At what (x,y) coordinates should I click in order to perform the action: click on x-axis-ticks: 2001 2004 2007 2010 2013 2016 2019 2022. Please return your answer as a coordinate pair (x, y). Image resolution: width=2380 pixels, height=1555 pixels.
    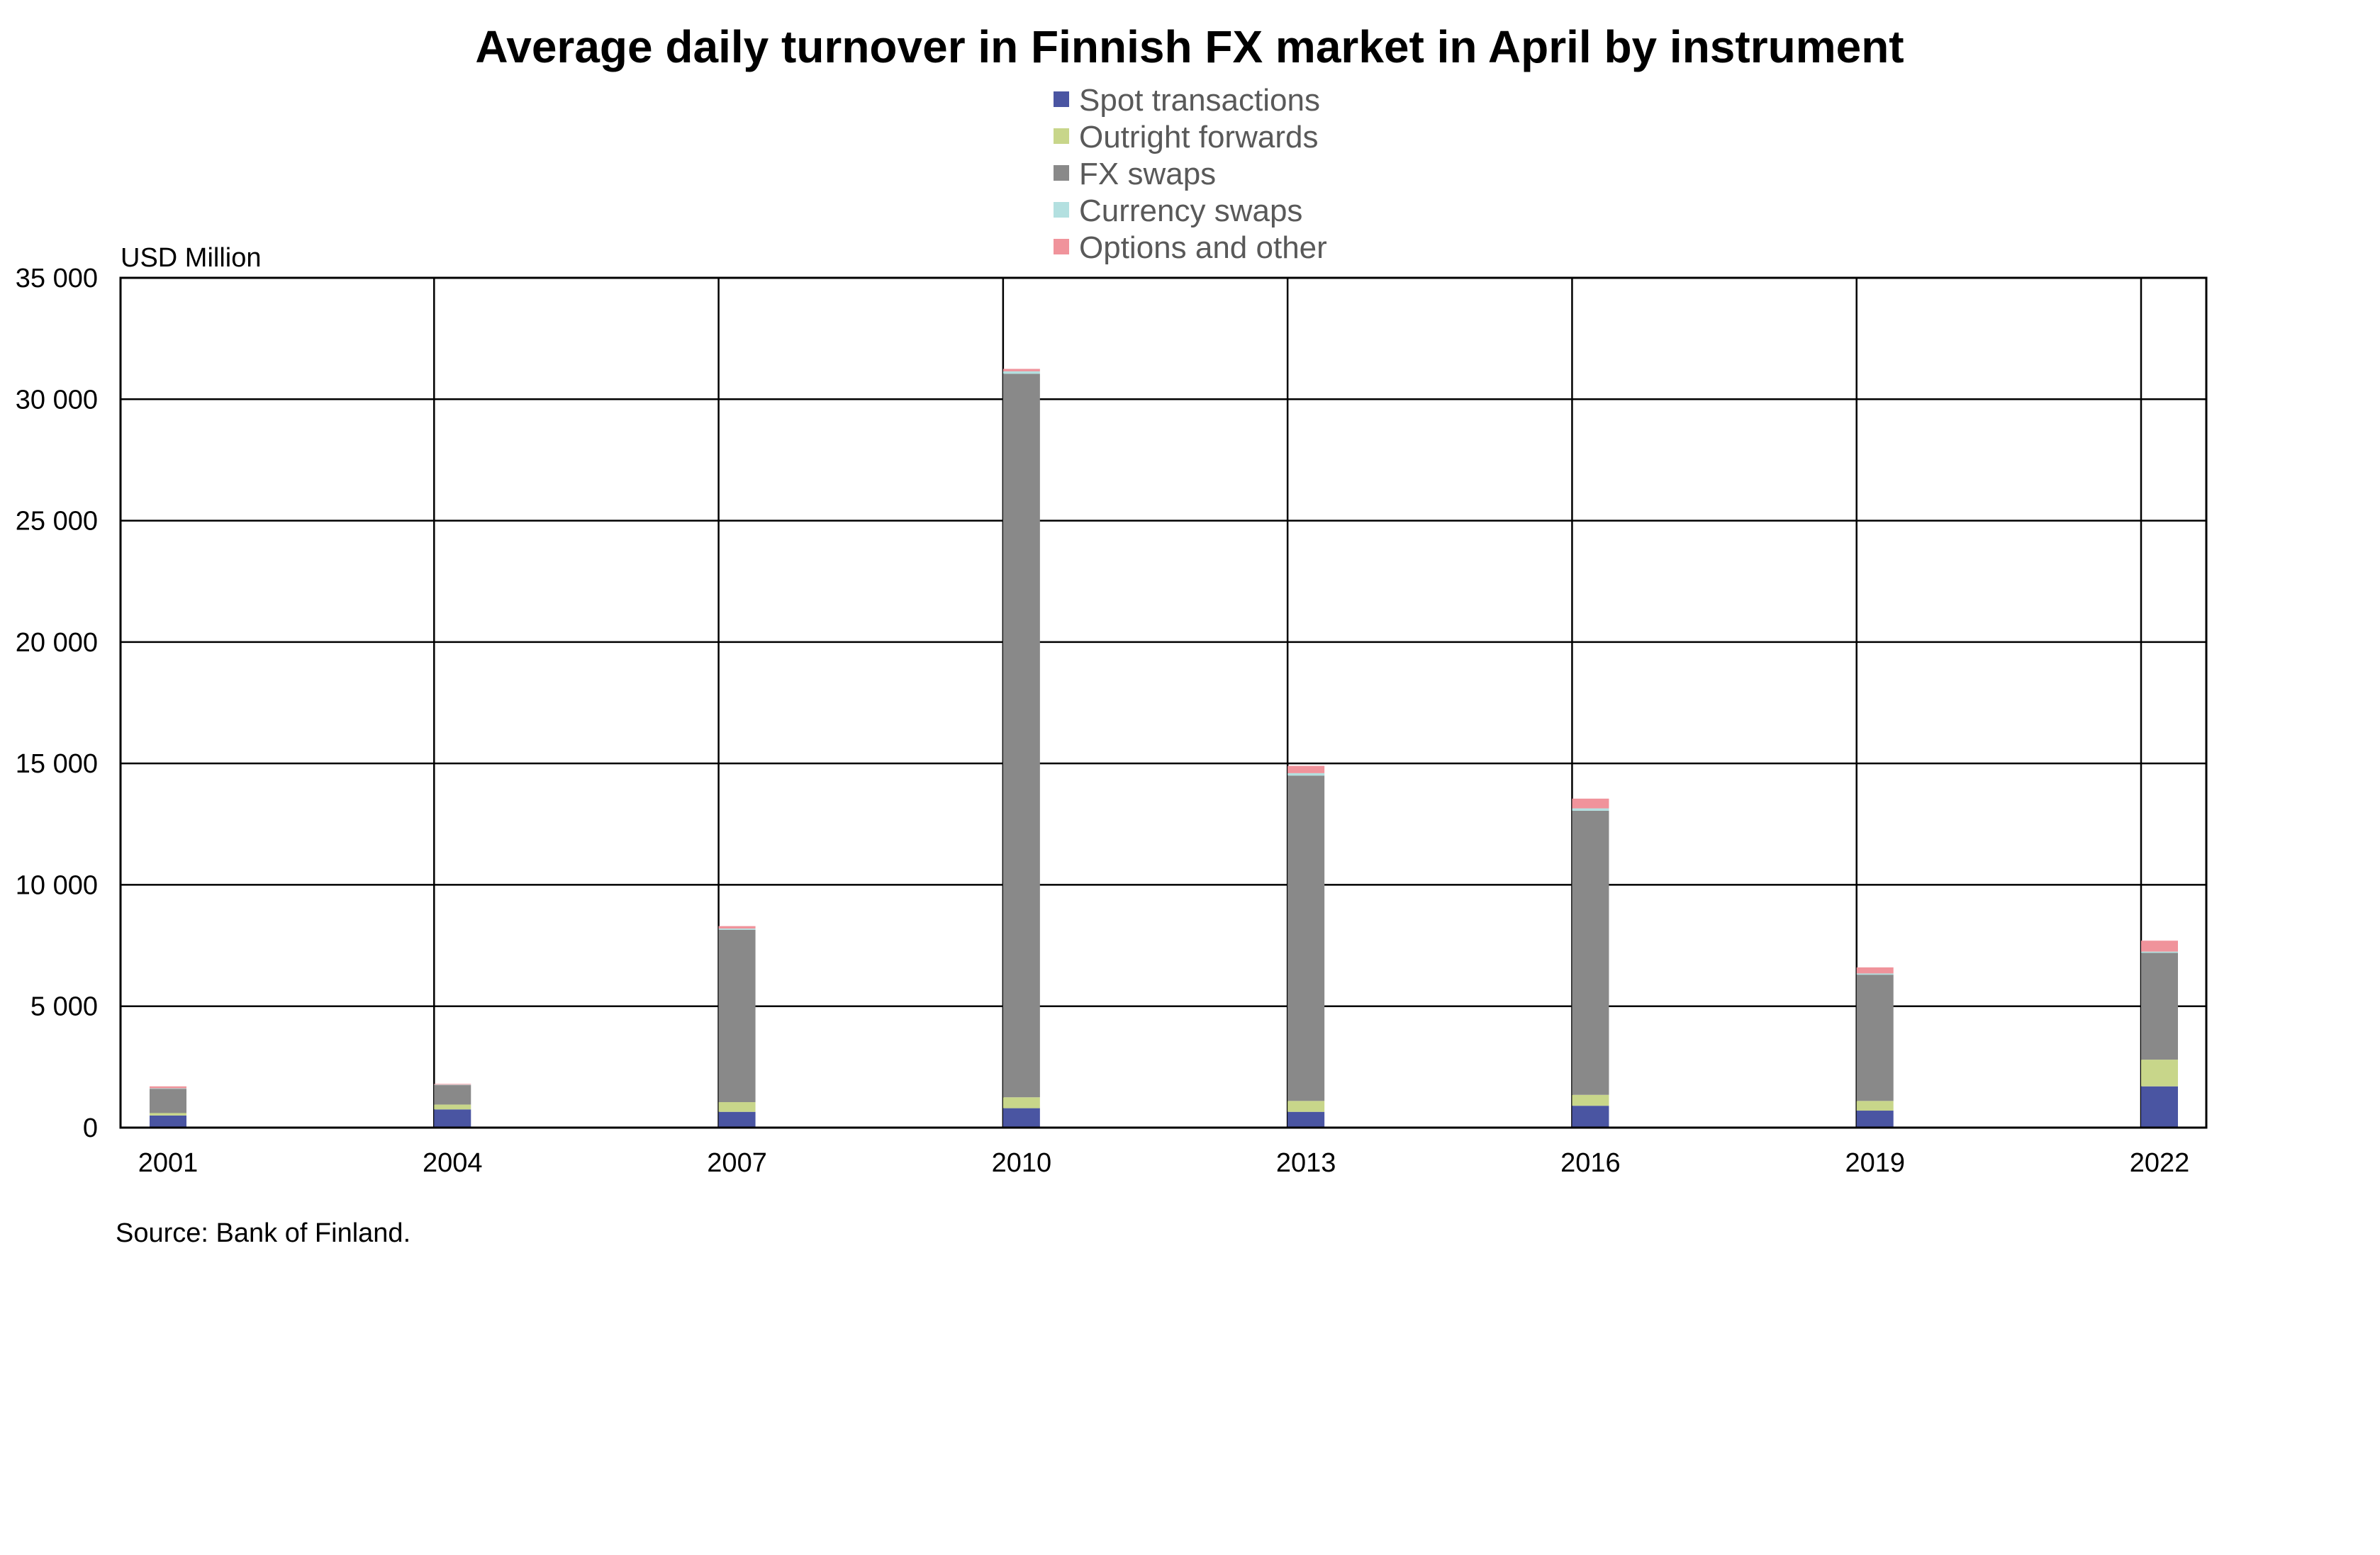
    Looking at the image, I should click on (1164, 1163).